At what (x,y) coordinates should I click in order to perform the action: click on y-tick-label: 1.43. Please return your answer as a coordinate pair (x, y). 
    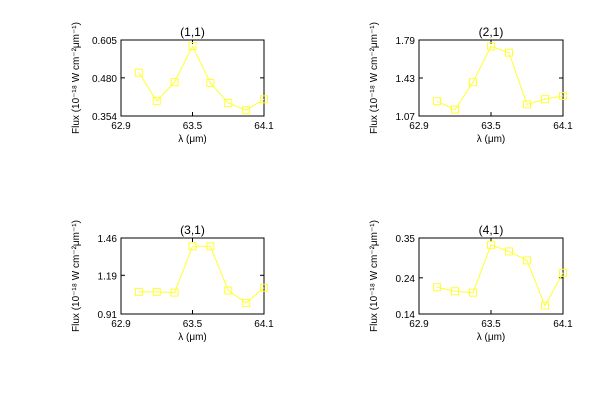
    Looking at the image, I should click on (406, 79).